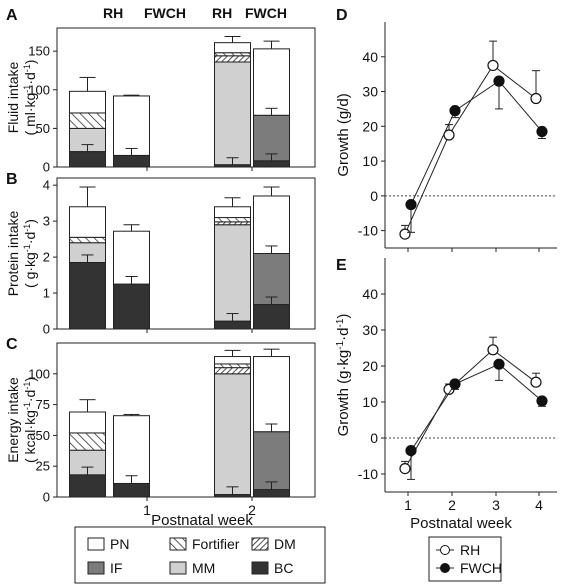  I want to click on legend-label-rh: RH, so click(470, 550).